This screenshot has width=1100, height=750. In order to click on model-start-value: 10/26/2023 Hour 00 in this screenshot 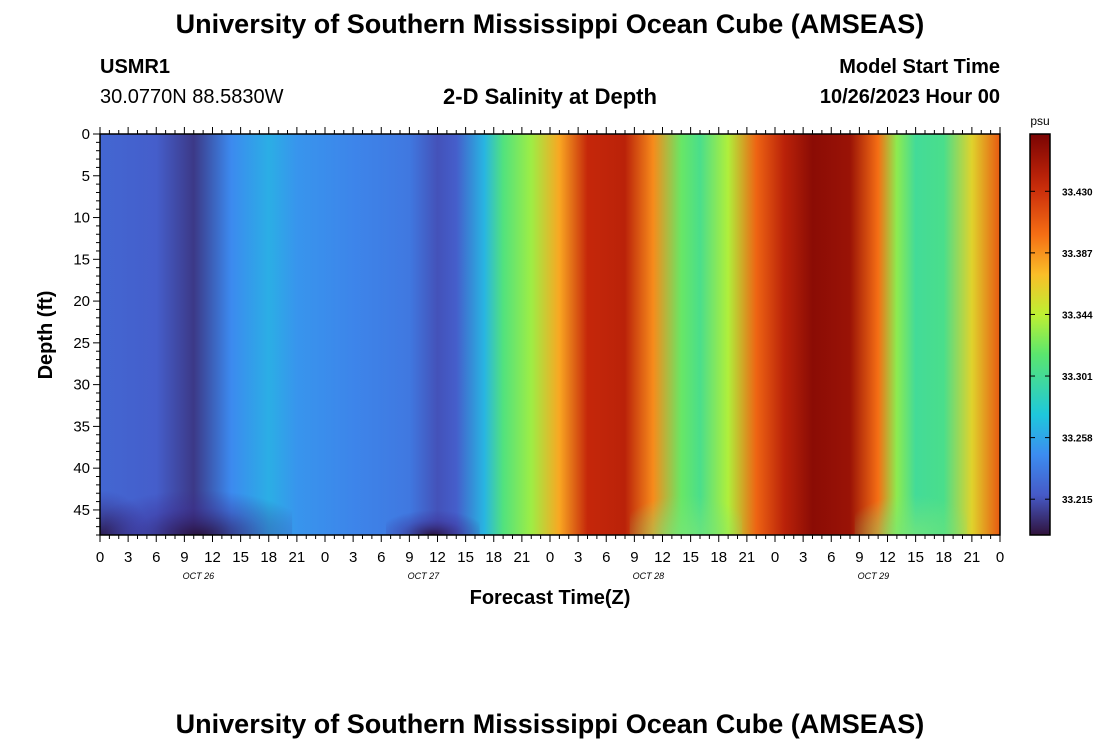, I will do `click(909, 97)`.